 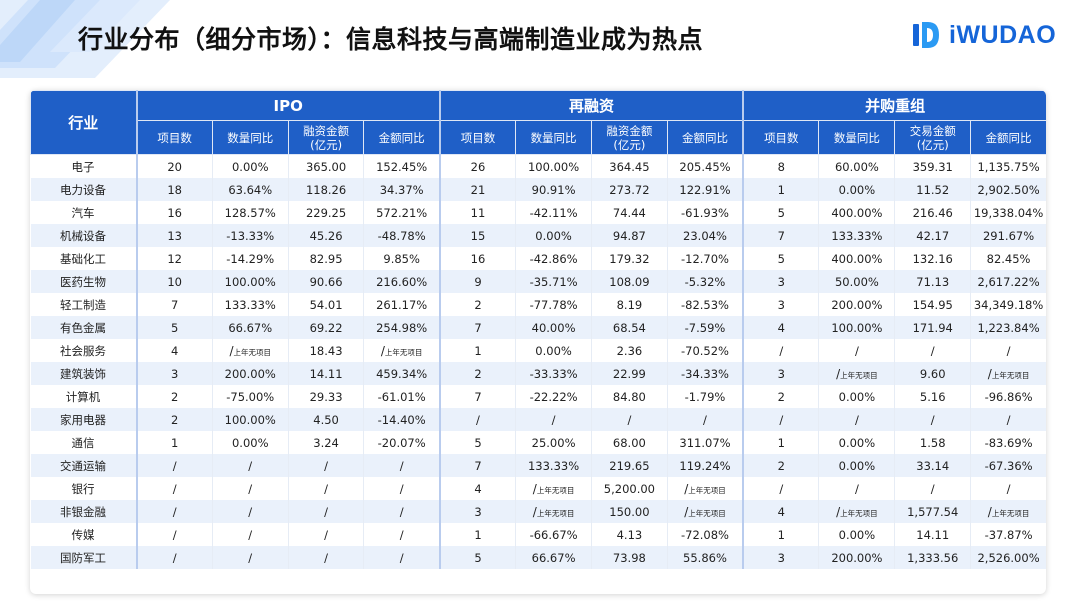 What do you see at coordinates (326, 304) in the screenshot?
I see `table-cell: 54.01` at bounding box center [326, 304].